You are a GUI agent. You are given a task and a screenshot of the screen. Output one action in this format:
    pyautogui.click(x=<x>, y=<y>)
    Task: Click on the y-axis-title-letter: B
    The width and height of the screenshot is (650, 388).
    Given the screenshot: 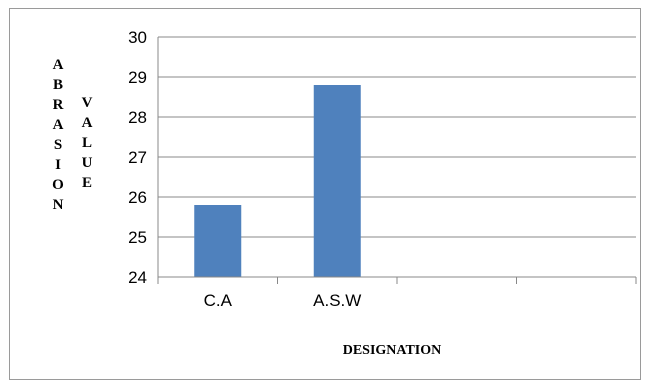 What is the action you would take?
    pyautogui.click(x=58, y=85)
    